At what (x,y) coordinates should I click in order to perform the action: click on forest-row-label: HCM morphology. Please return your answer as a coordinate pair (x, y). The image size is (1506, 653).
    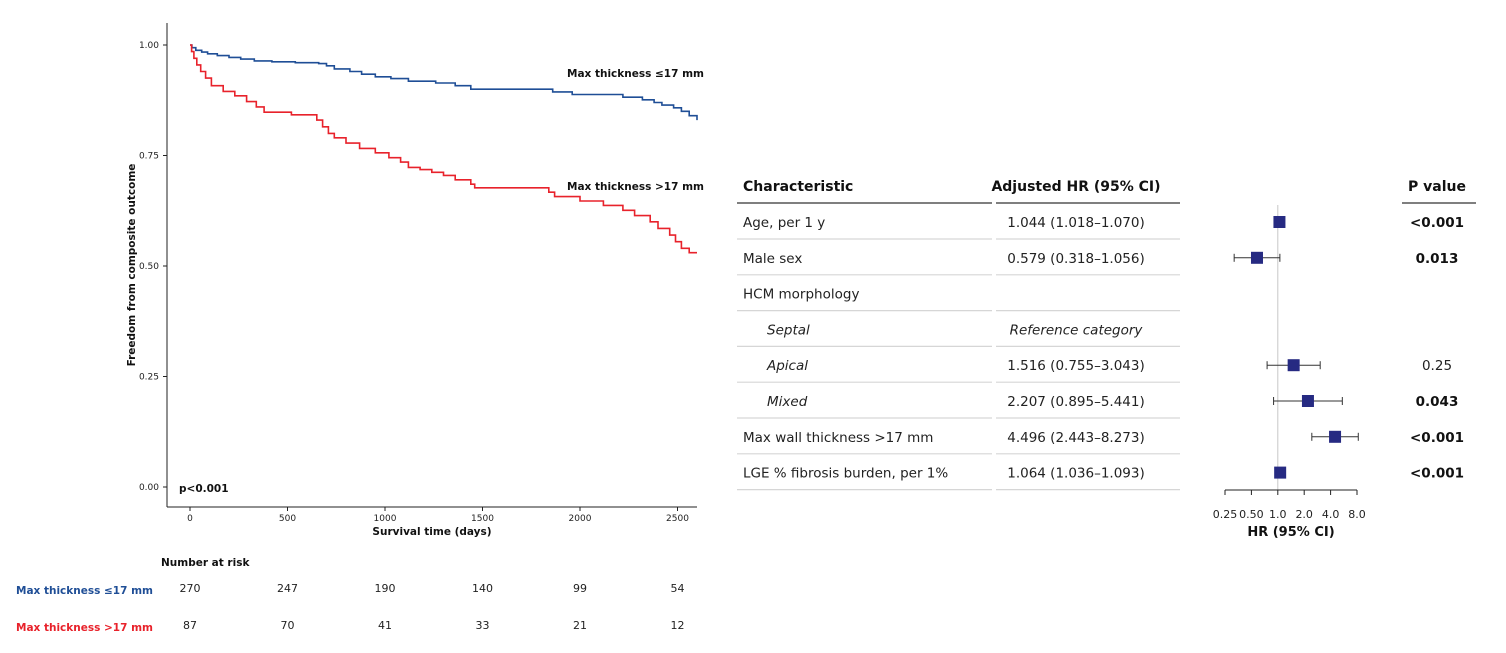
    Looking at the image, I should click on (801, 295).